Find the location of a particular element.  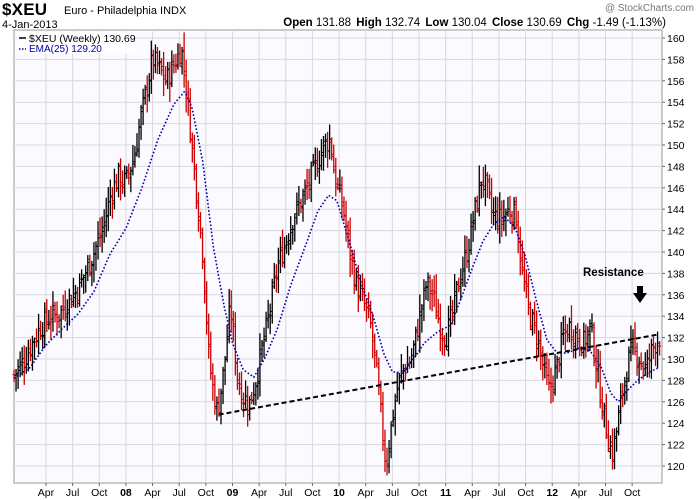

y-tick-label: 156 is located at coordinates (676, 82).